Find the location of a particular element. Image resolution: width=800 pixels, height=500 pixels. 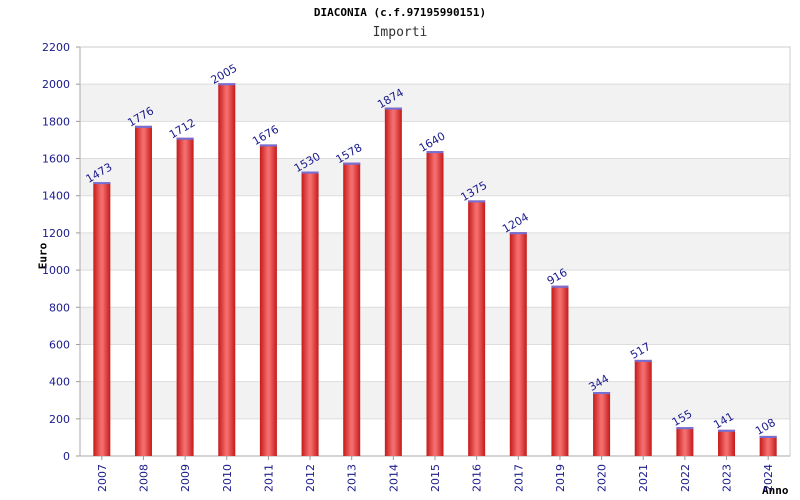

x-tick-label: 2024 is located at coordinates (768, 478).